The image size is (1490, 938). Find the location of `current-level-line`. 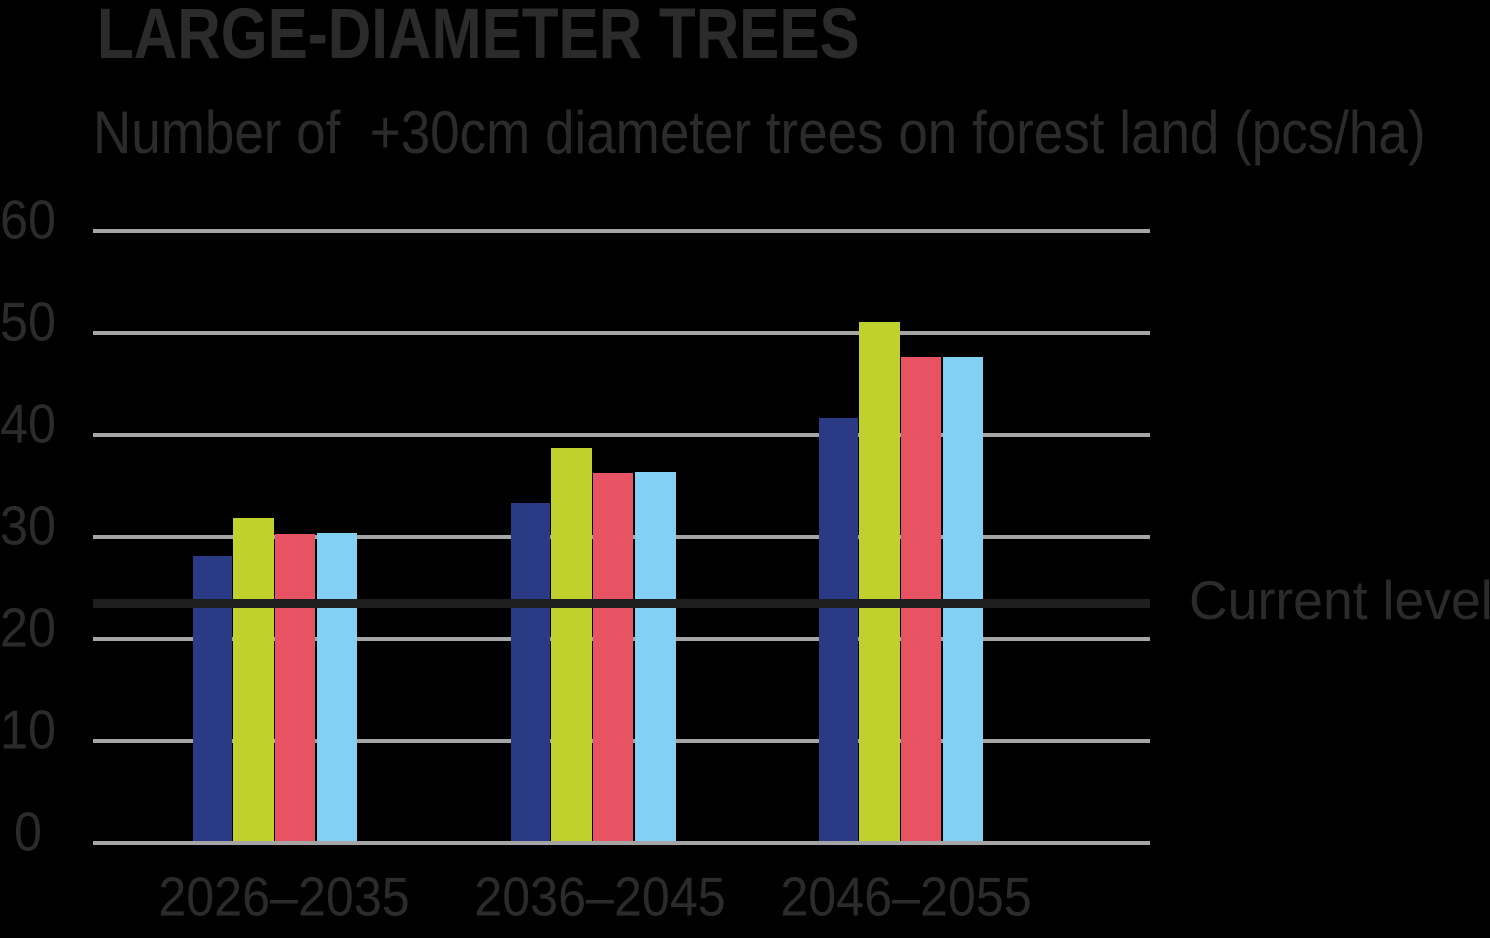

current-level-line is located at coordinates (621, 603).